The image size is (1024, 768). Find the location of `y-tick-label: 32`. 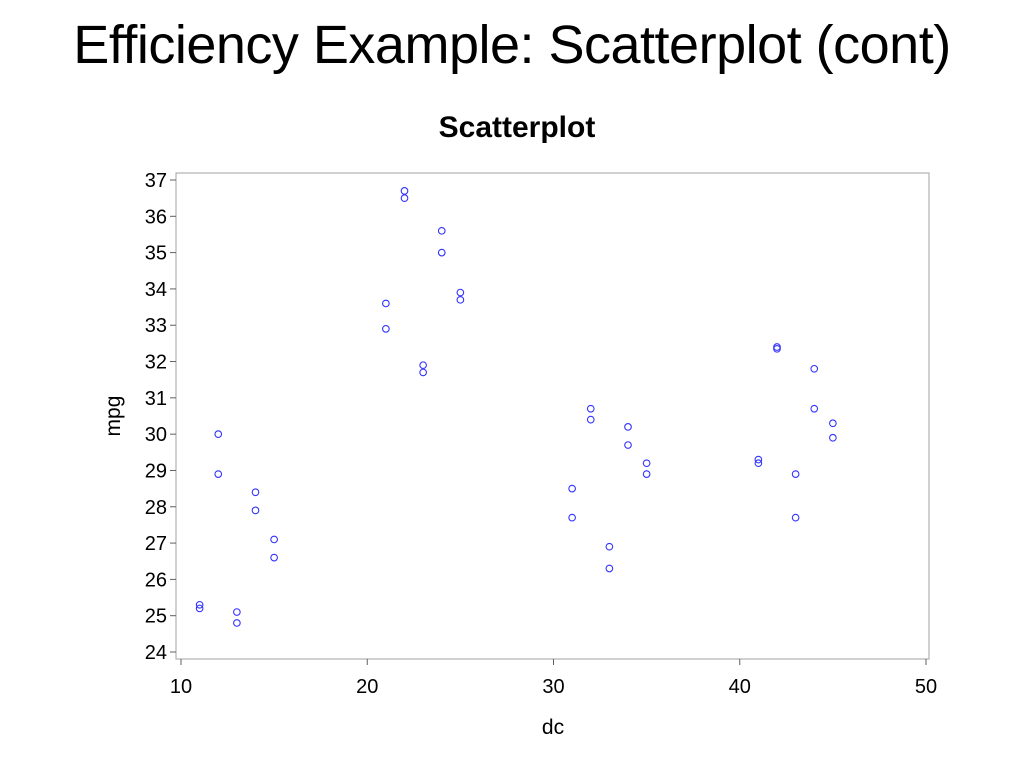

y-tick-label: 32 is located at coordinates (156, 363).